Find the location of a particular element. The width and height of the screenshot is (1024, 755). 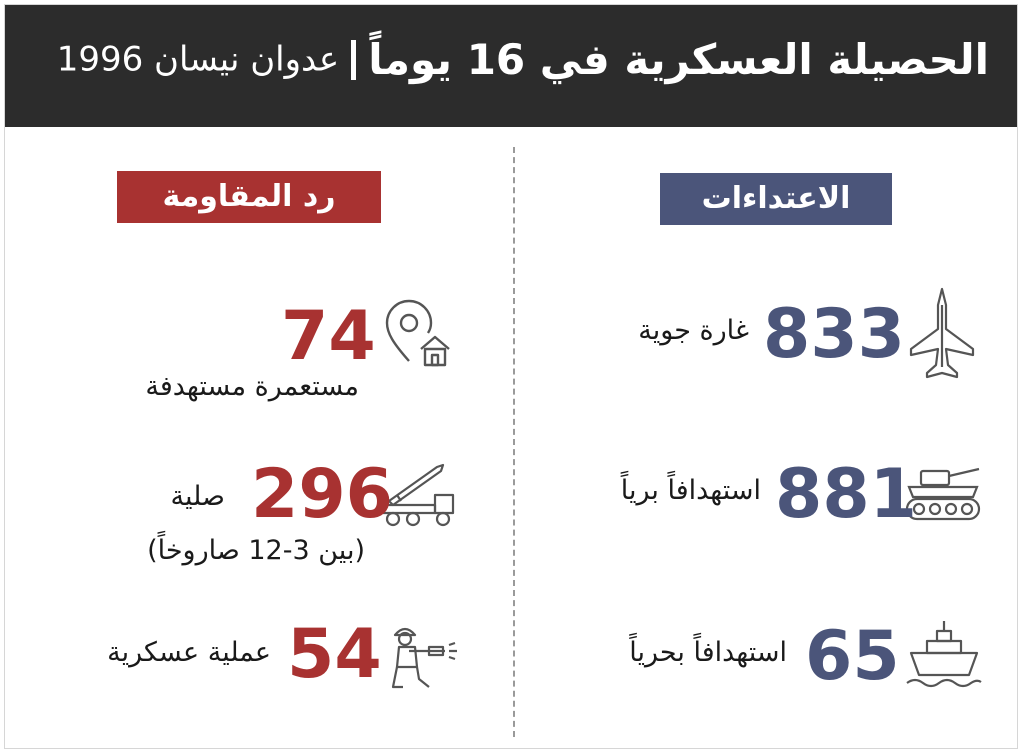

aggression-heading: الاعتداءات is located at coordinates (776, 199).